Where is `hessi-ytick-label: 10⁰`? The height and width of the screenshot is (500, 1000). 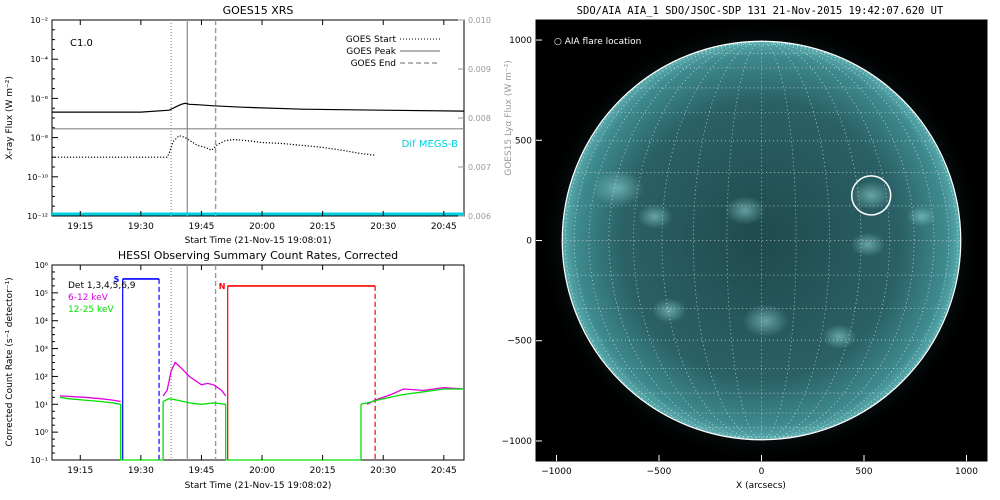
hessi-ytick-label: 10⁰ is located at coordinates (41, 432).